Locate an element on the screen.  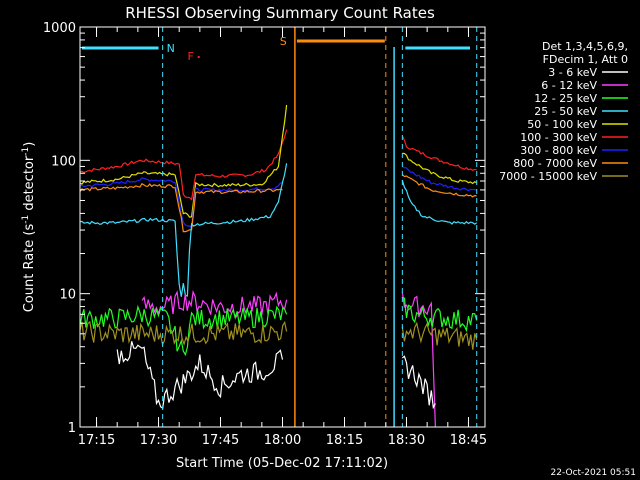
y-tick-label: 10 is located at coordinates (67, 295).